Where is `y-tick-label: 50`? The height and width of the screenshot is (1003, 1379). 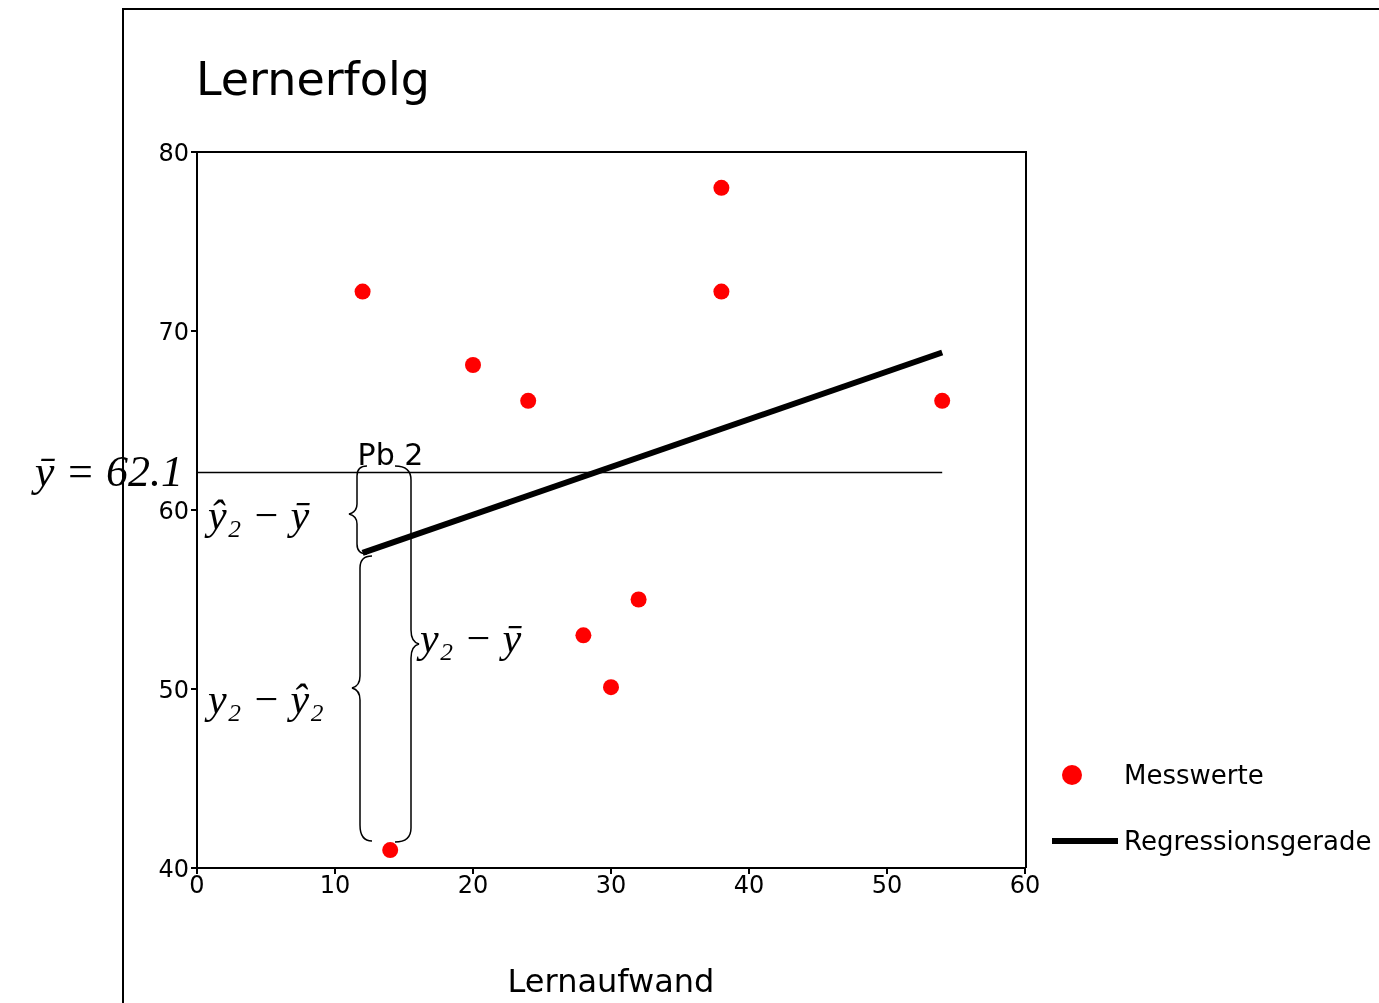
y-tick-label: 50 is located at coordinates (173, 689).